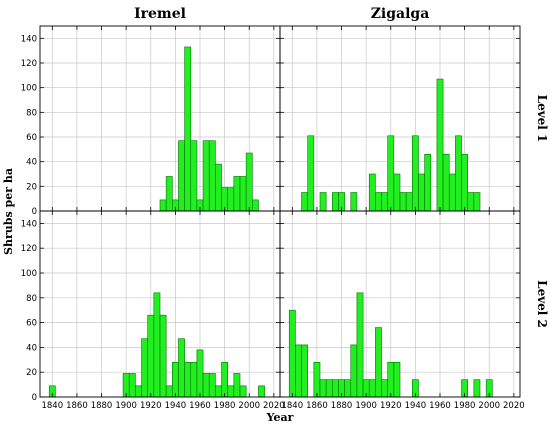 Image resolution: width=550 pixels, height=426 pixels. Describe the element at coordinates (542, 119) in the screenshot. I see `row-title-level-1: Level 1` at that location.